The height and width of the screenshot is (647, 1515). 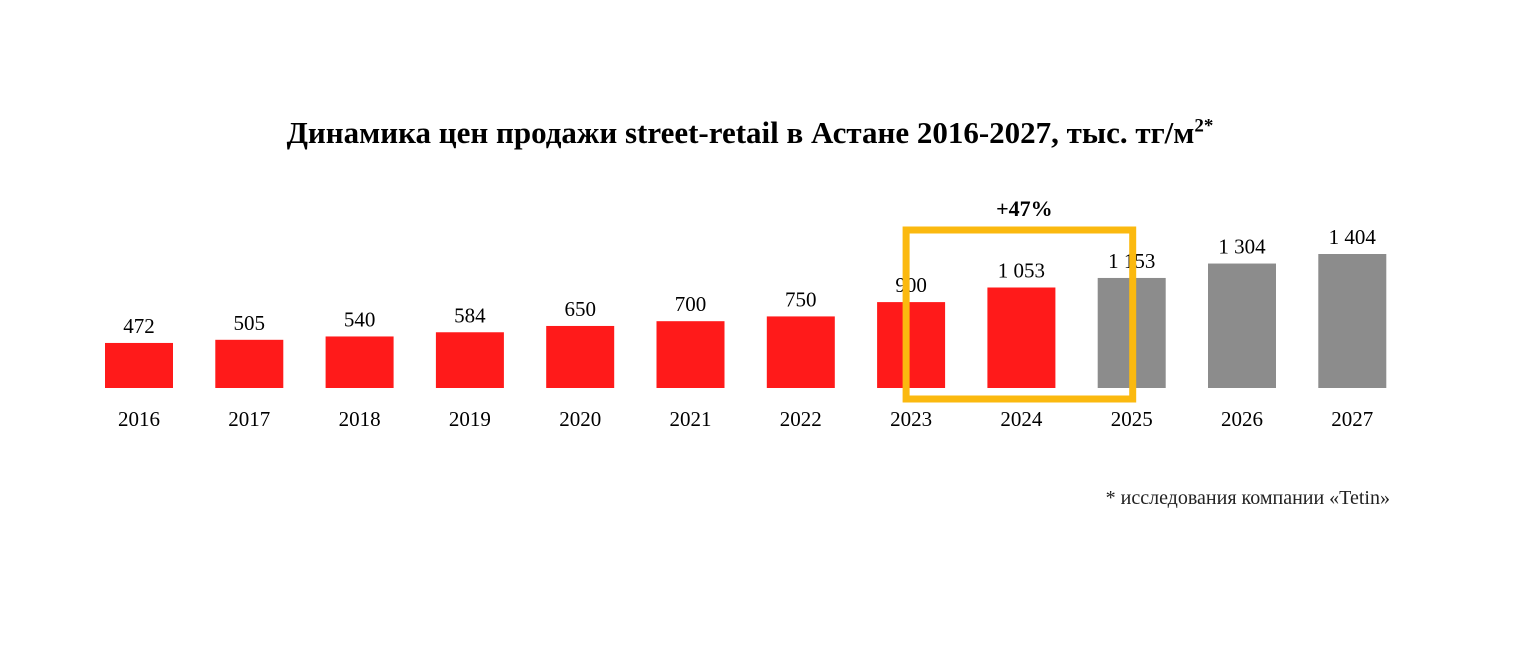 What do you see at coordinates (359, 362) in the screenshot?
I see `bar-2018` at bounding box center [359, 362].